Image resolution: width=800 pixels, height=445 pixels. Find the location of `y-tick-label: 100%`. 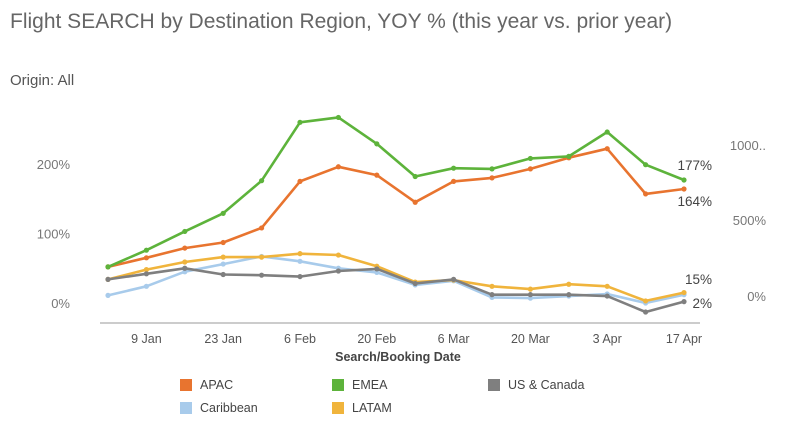

y-tick-label: 100% is located at coordinates (54, 234).